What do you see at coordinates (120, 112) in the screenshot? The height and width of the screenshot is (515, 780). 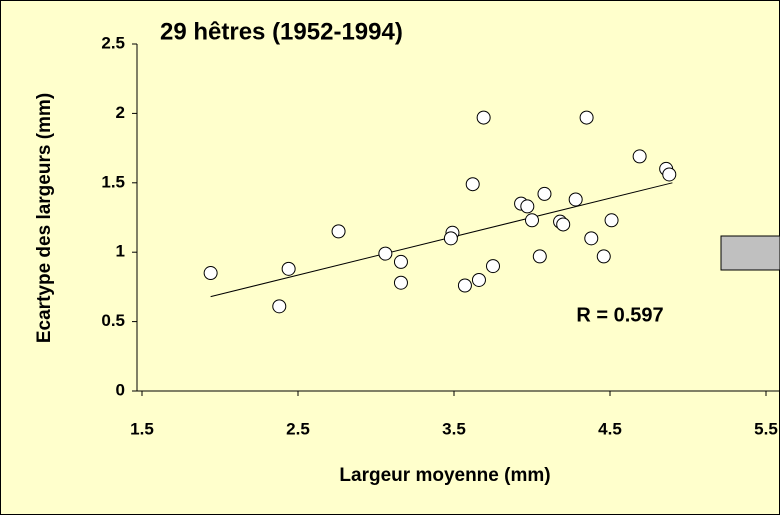 I see `y-tick-label: 2` at bounding box center [120, 112].